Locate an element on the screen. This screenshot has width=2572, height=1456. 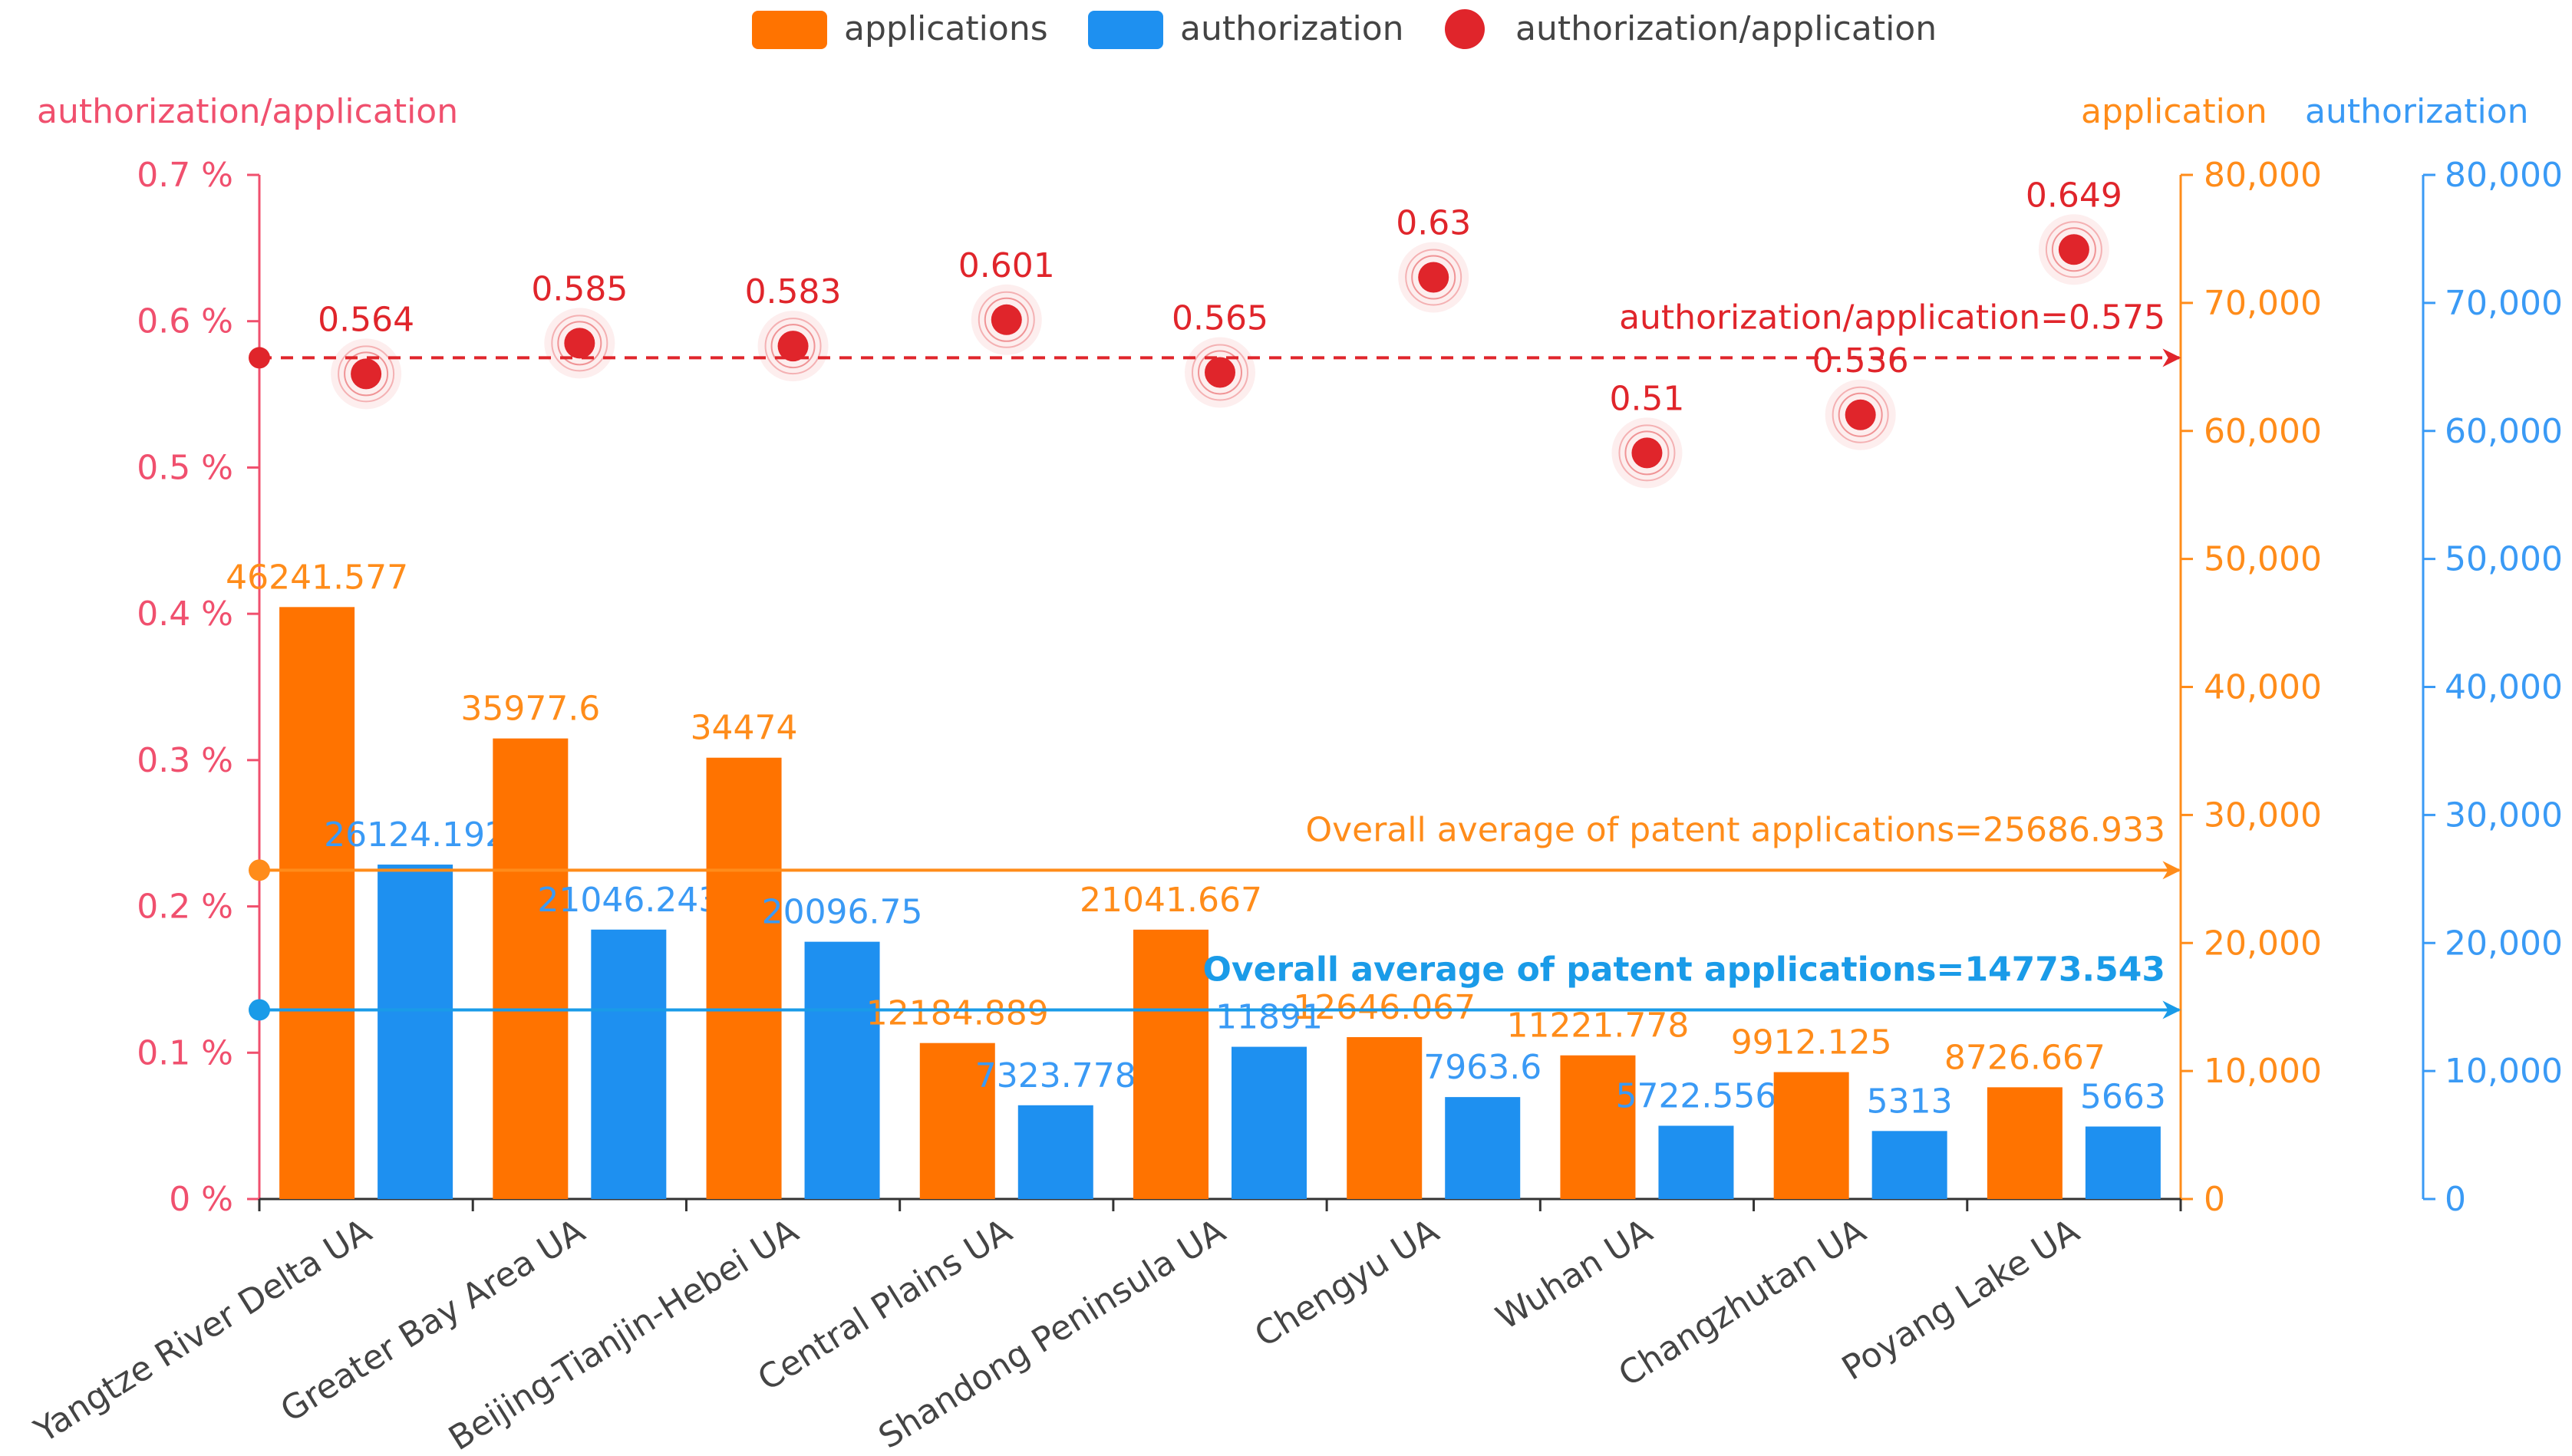
application-bar-label: 35977.6 is located at coordinates (530, 709).